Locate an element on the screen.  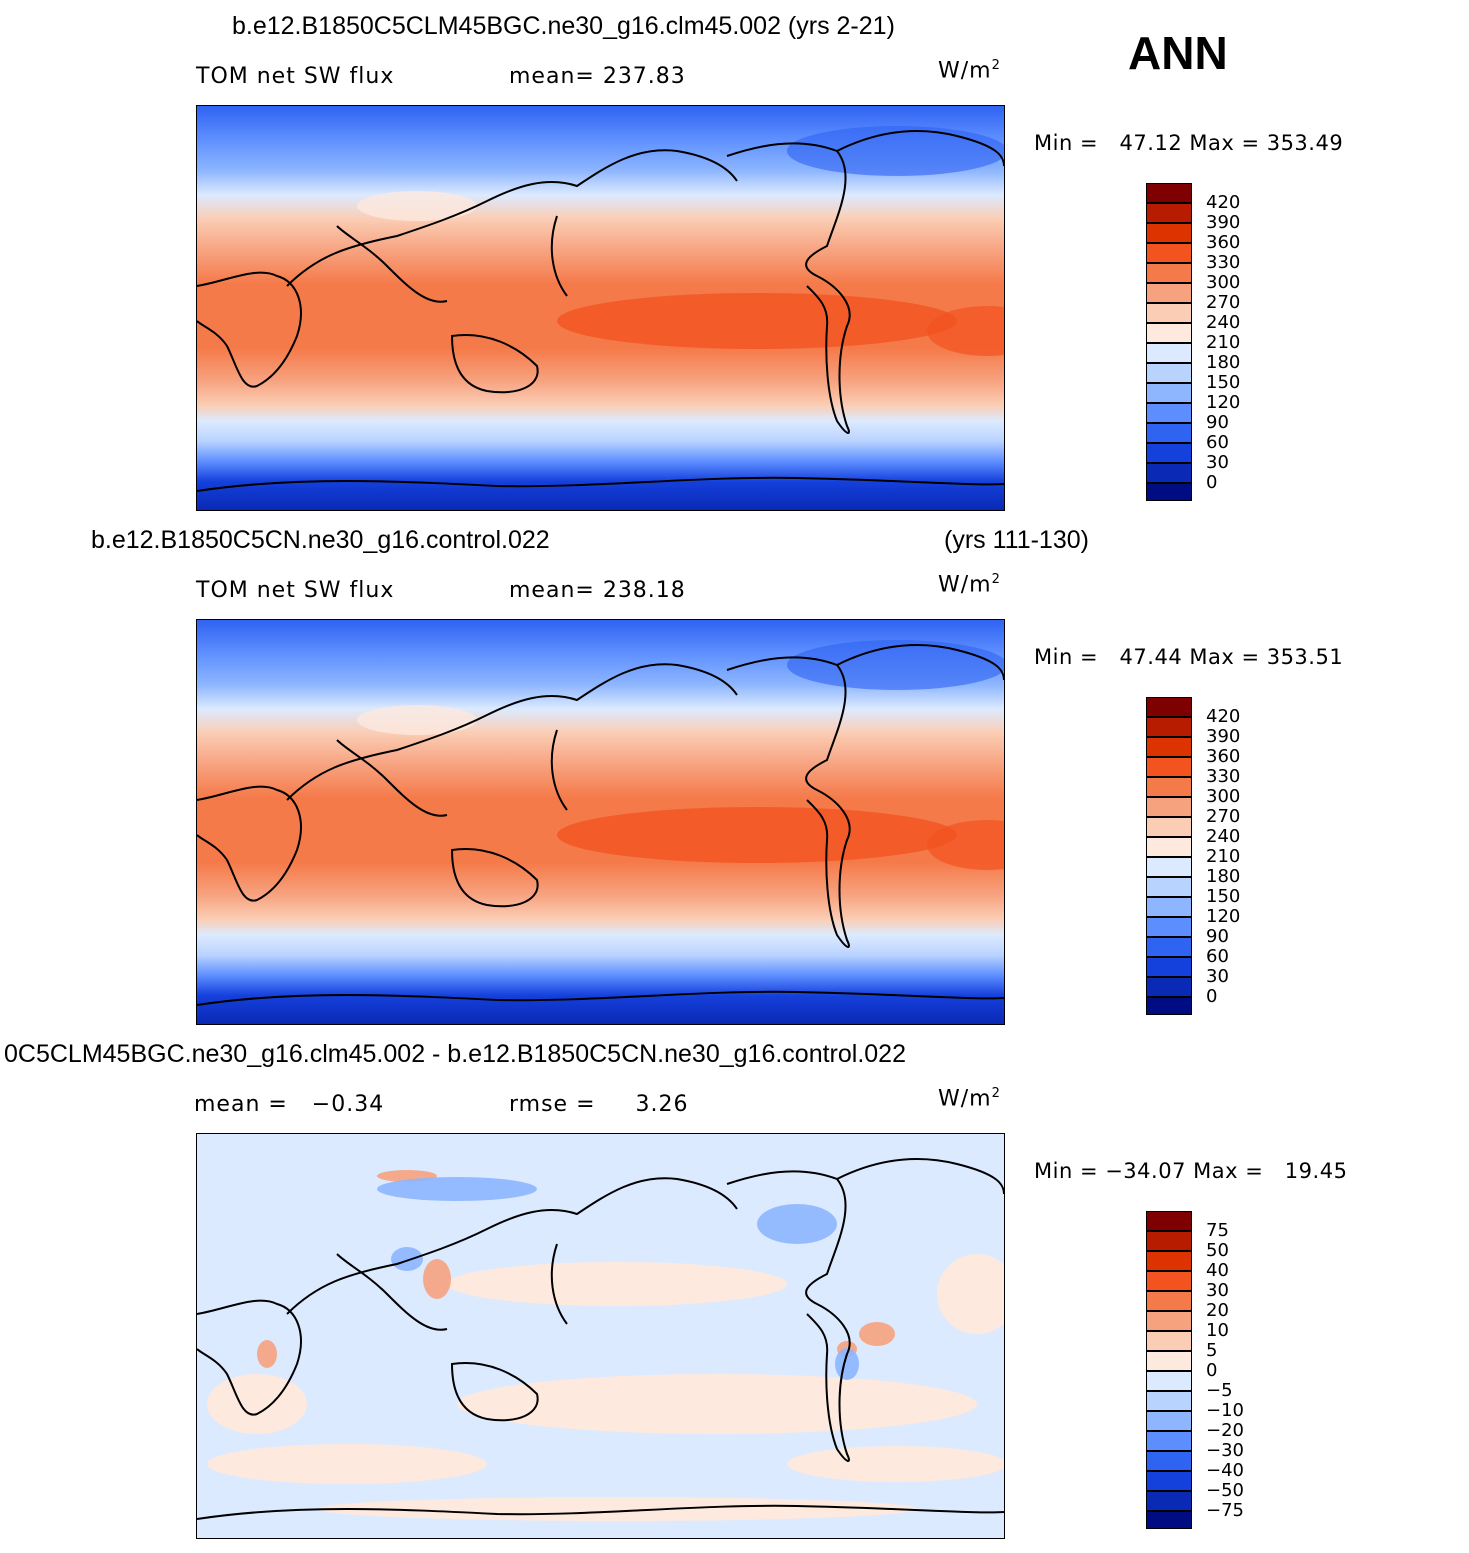
panel2-colorbar-label: 150 is located at coordinates (1223, 896).